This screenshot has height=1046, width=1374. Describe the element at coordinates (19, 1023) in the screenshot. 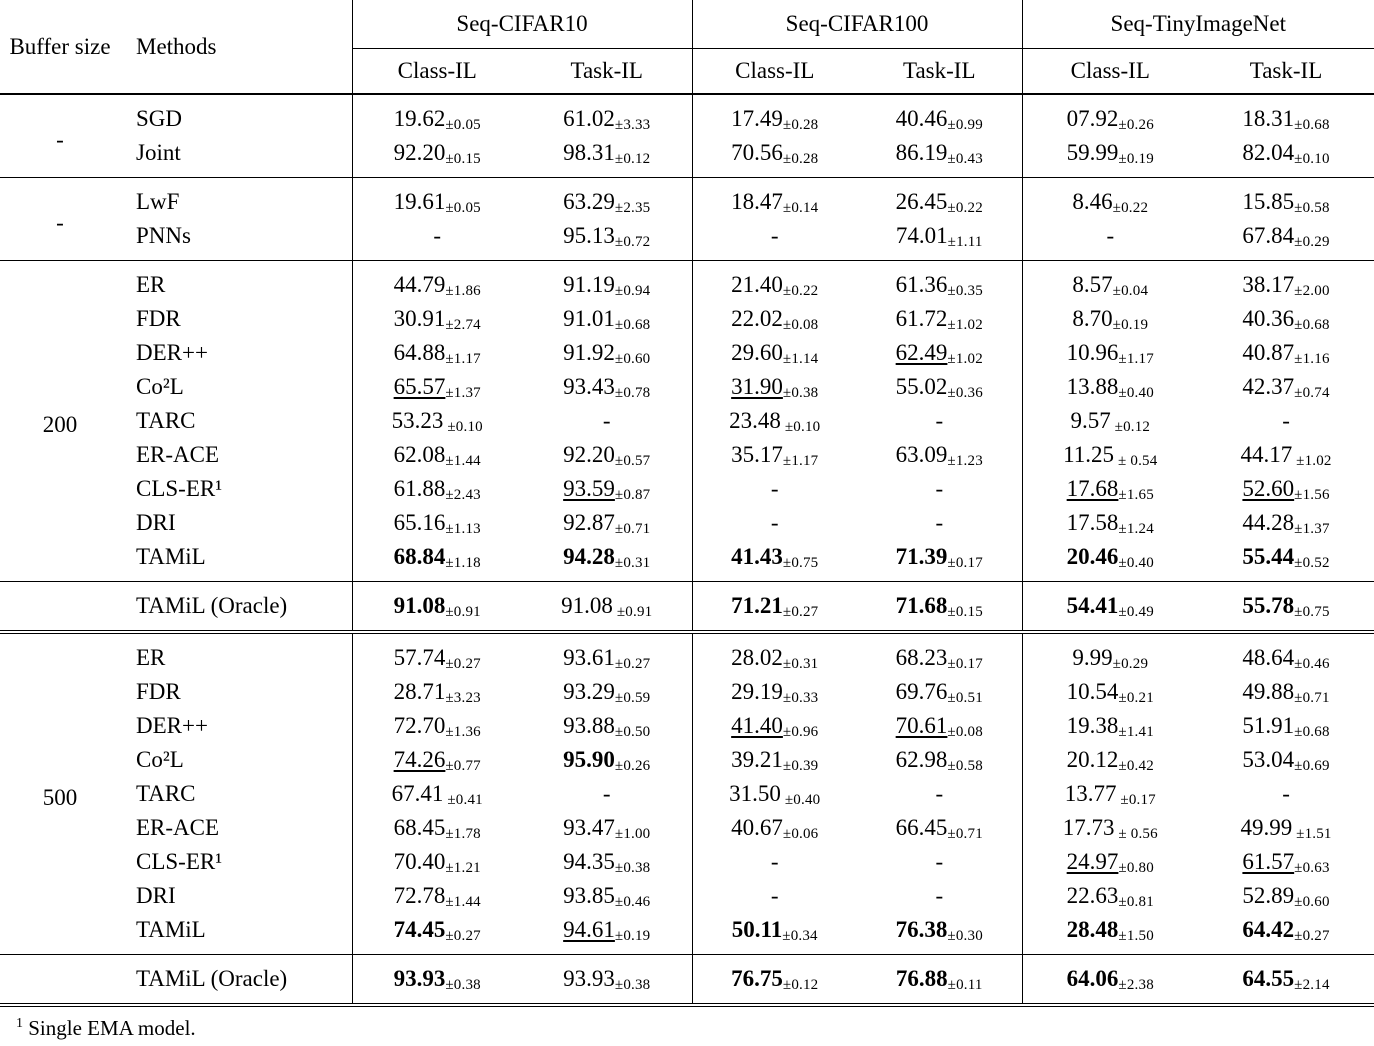

I see `footnote-marker: 1` at that location.